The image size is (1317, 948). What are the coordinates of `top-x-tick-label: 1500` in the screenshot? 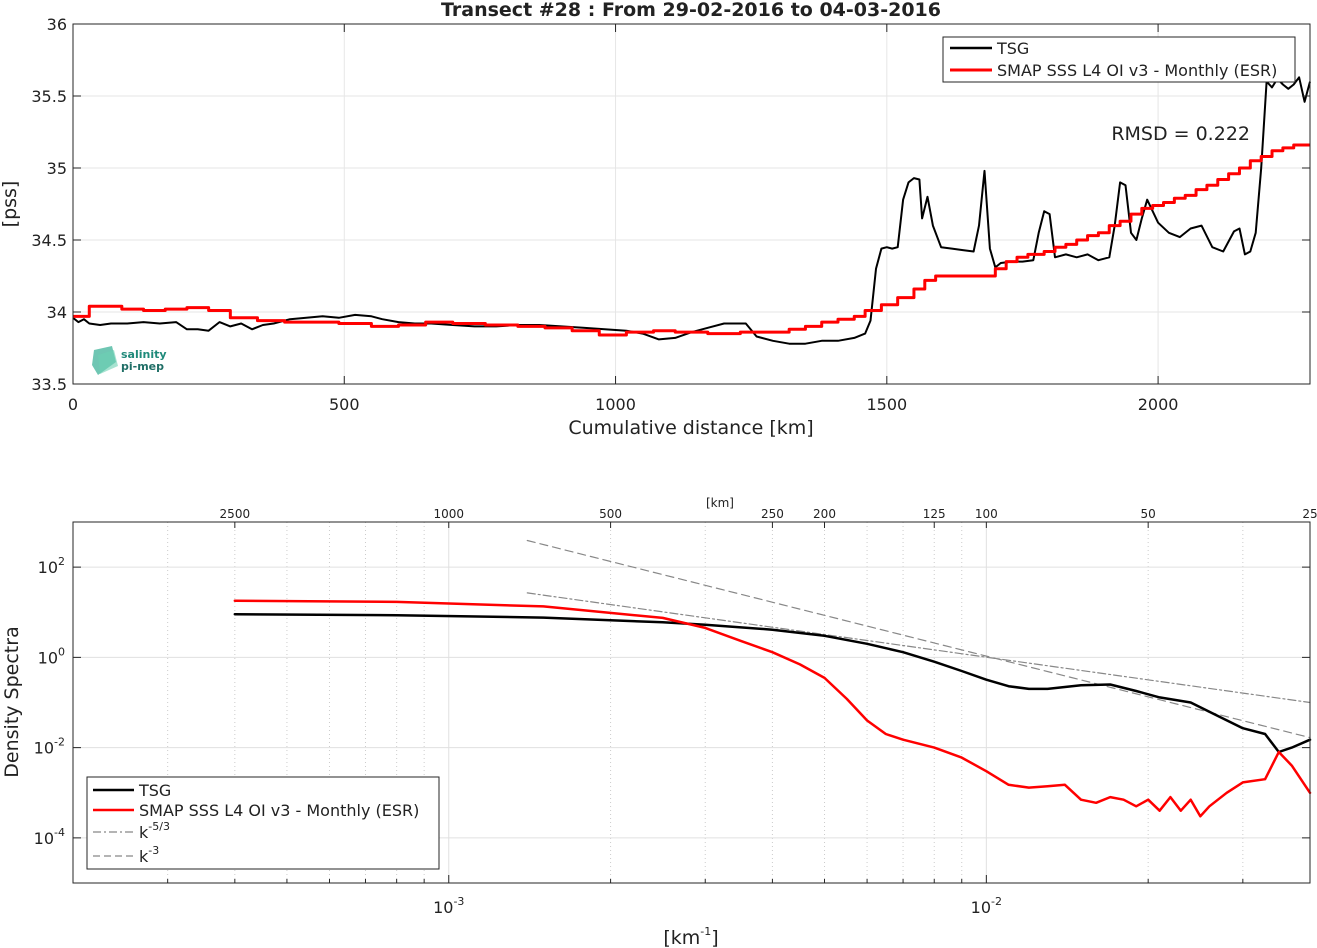 It's located at (886, 404).